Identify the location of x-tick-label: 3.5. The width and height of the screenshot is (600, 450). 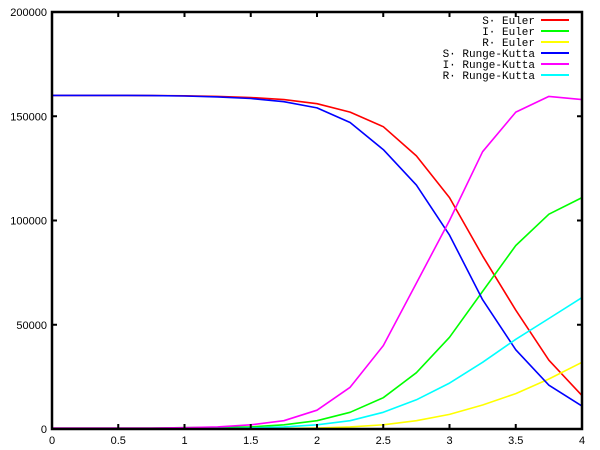
(515, 441).